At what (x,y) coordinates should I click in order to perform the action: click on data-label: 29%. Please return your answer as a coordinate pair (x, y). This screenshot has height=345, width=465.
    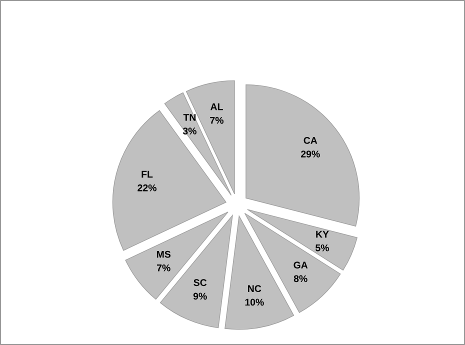
    Looking at the image, I should click on (310, 154).